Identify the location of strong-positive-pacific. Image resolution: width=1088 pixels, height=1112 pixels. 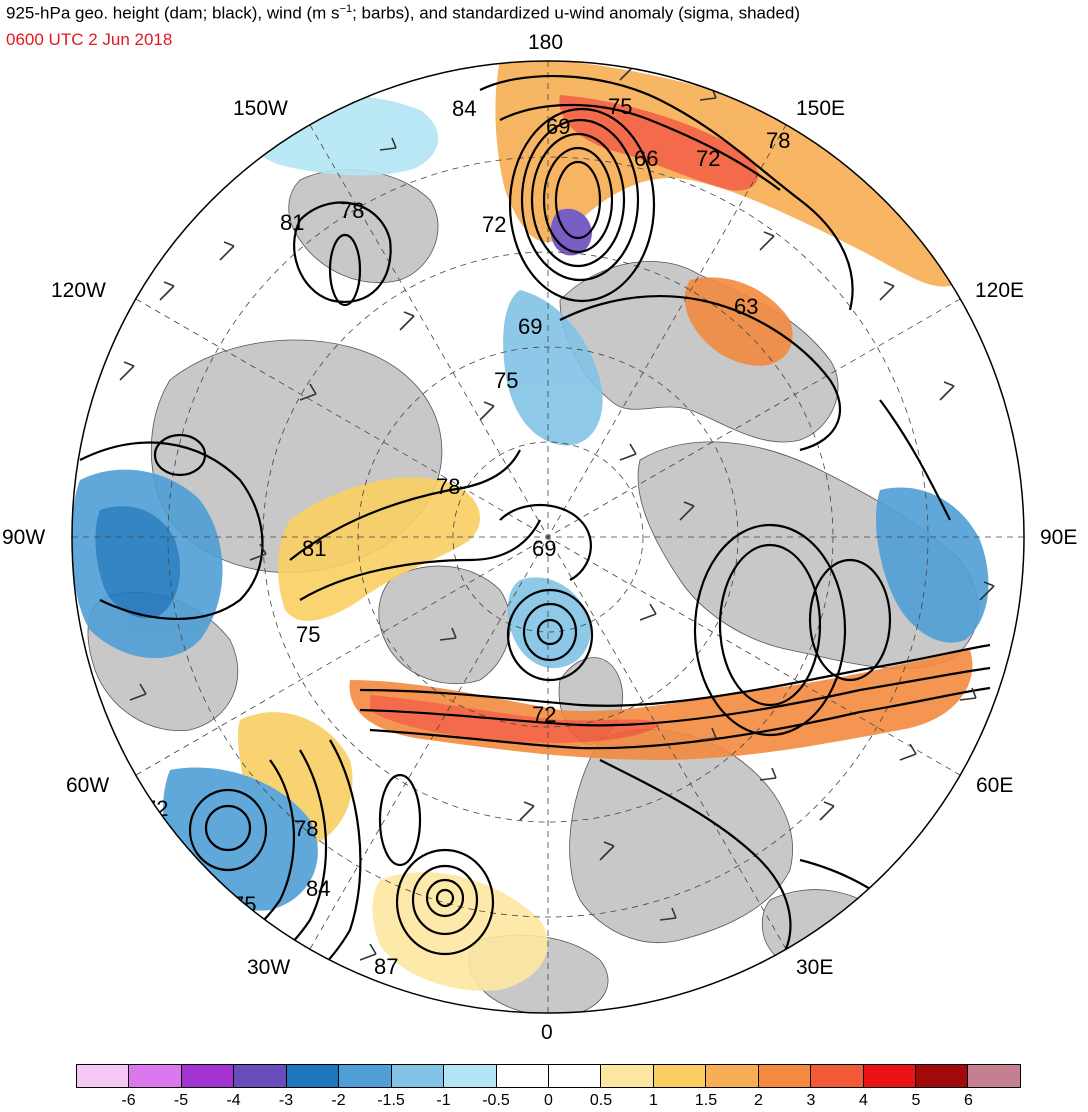
(659, 143).